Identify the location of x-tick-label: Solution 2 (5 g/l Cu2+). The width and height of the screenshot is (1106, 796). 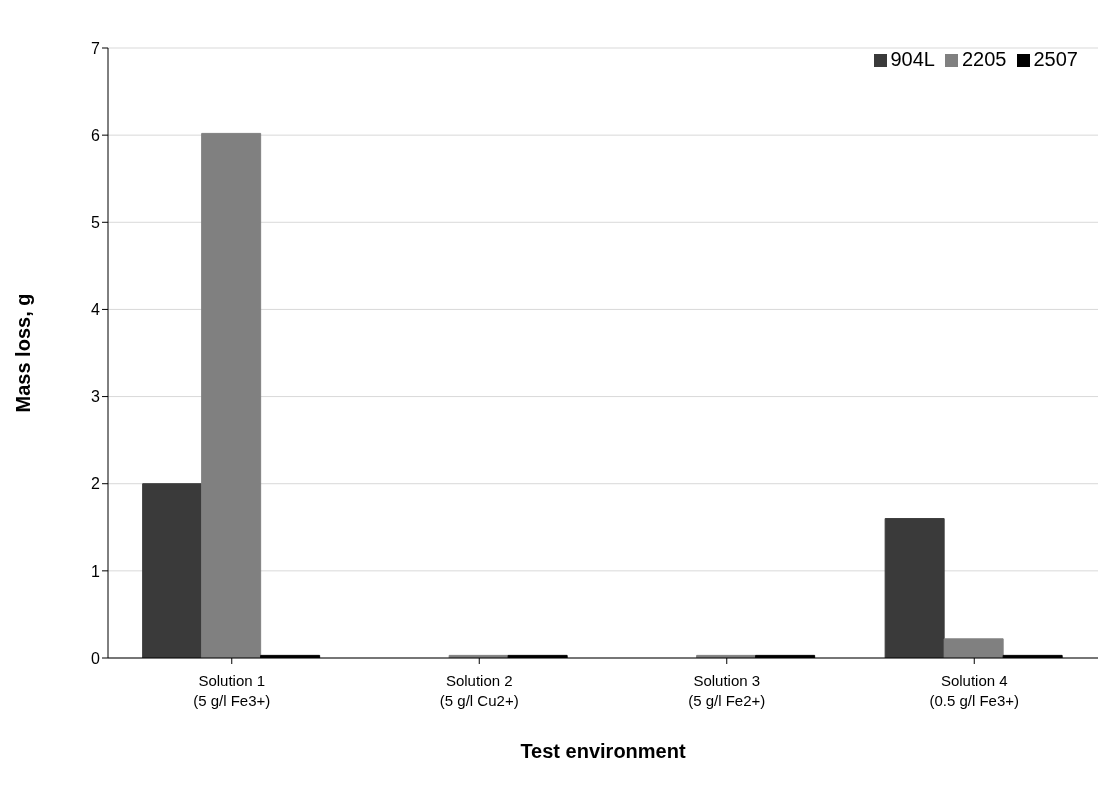
(479, 690).